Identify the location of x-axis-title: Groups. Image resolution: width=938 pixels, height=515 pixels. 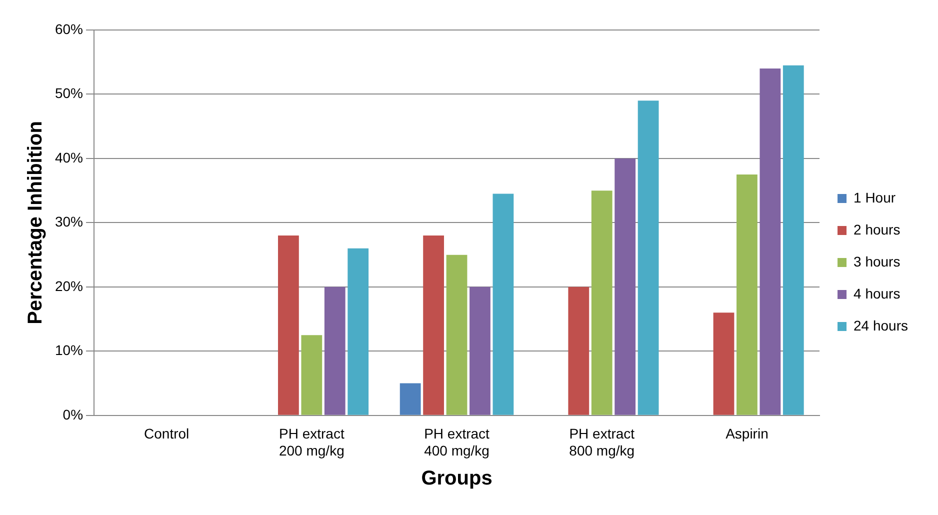
(456, 479).